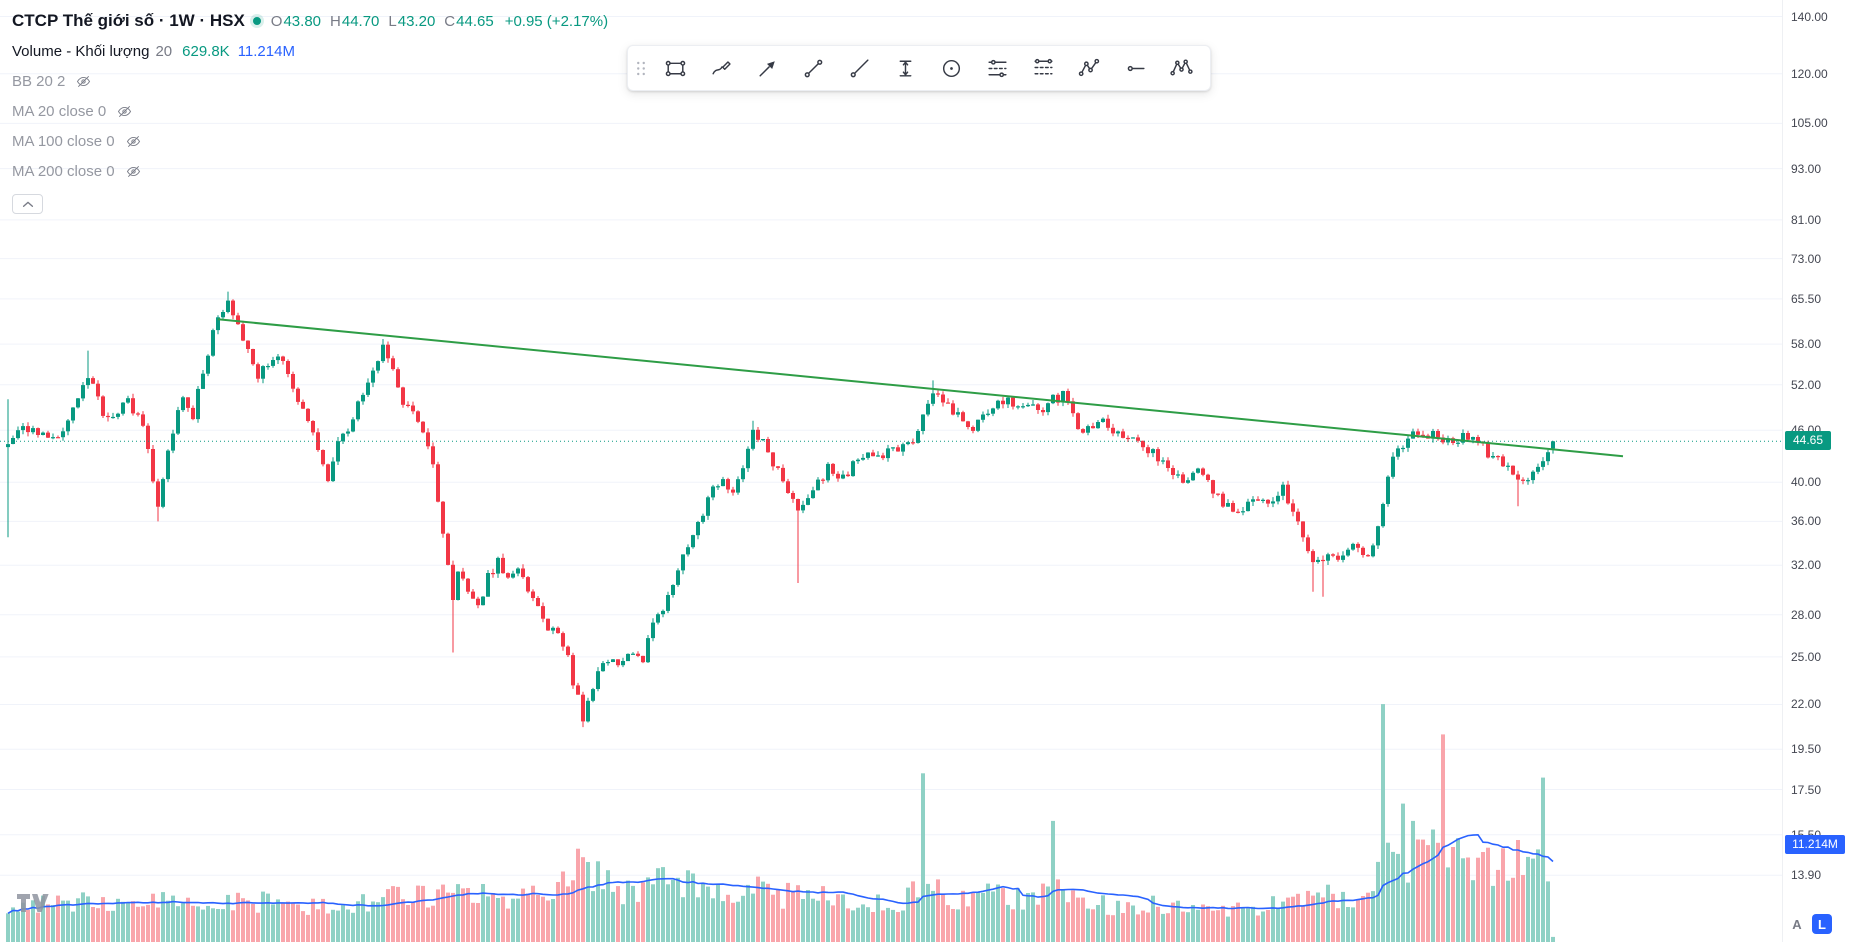 The width and height of the screenshot is (1850, 942). I want to click on price-tick: 65.50, so click(1806, 299).